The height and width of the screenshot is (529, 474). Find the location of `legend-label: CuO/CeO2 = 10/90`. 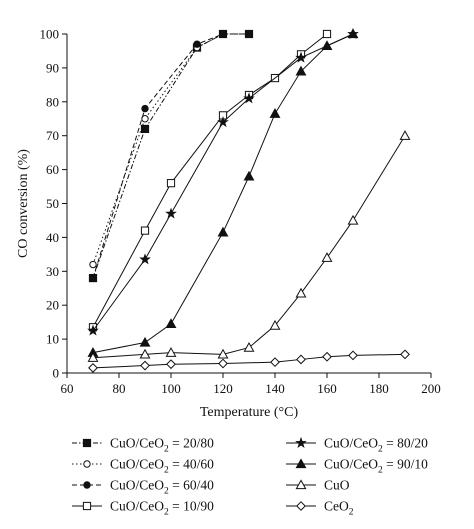

legend-label: CuO/CeO2 = 10/90 is located at coordinates (162, 508).